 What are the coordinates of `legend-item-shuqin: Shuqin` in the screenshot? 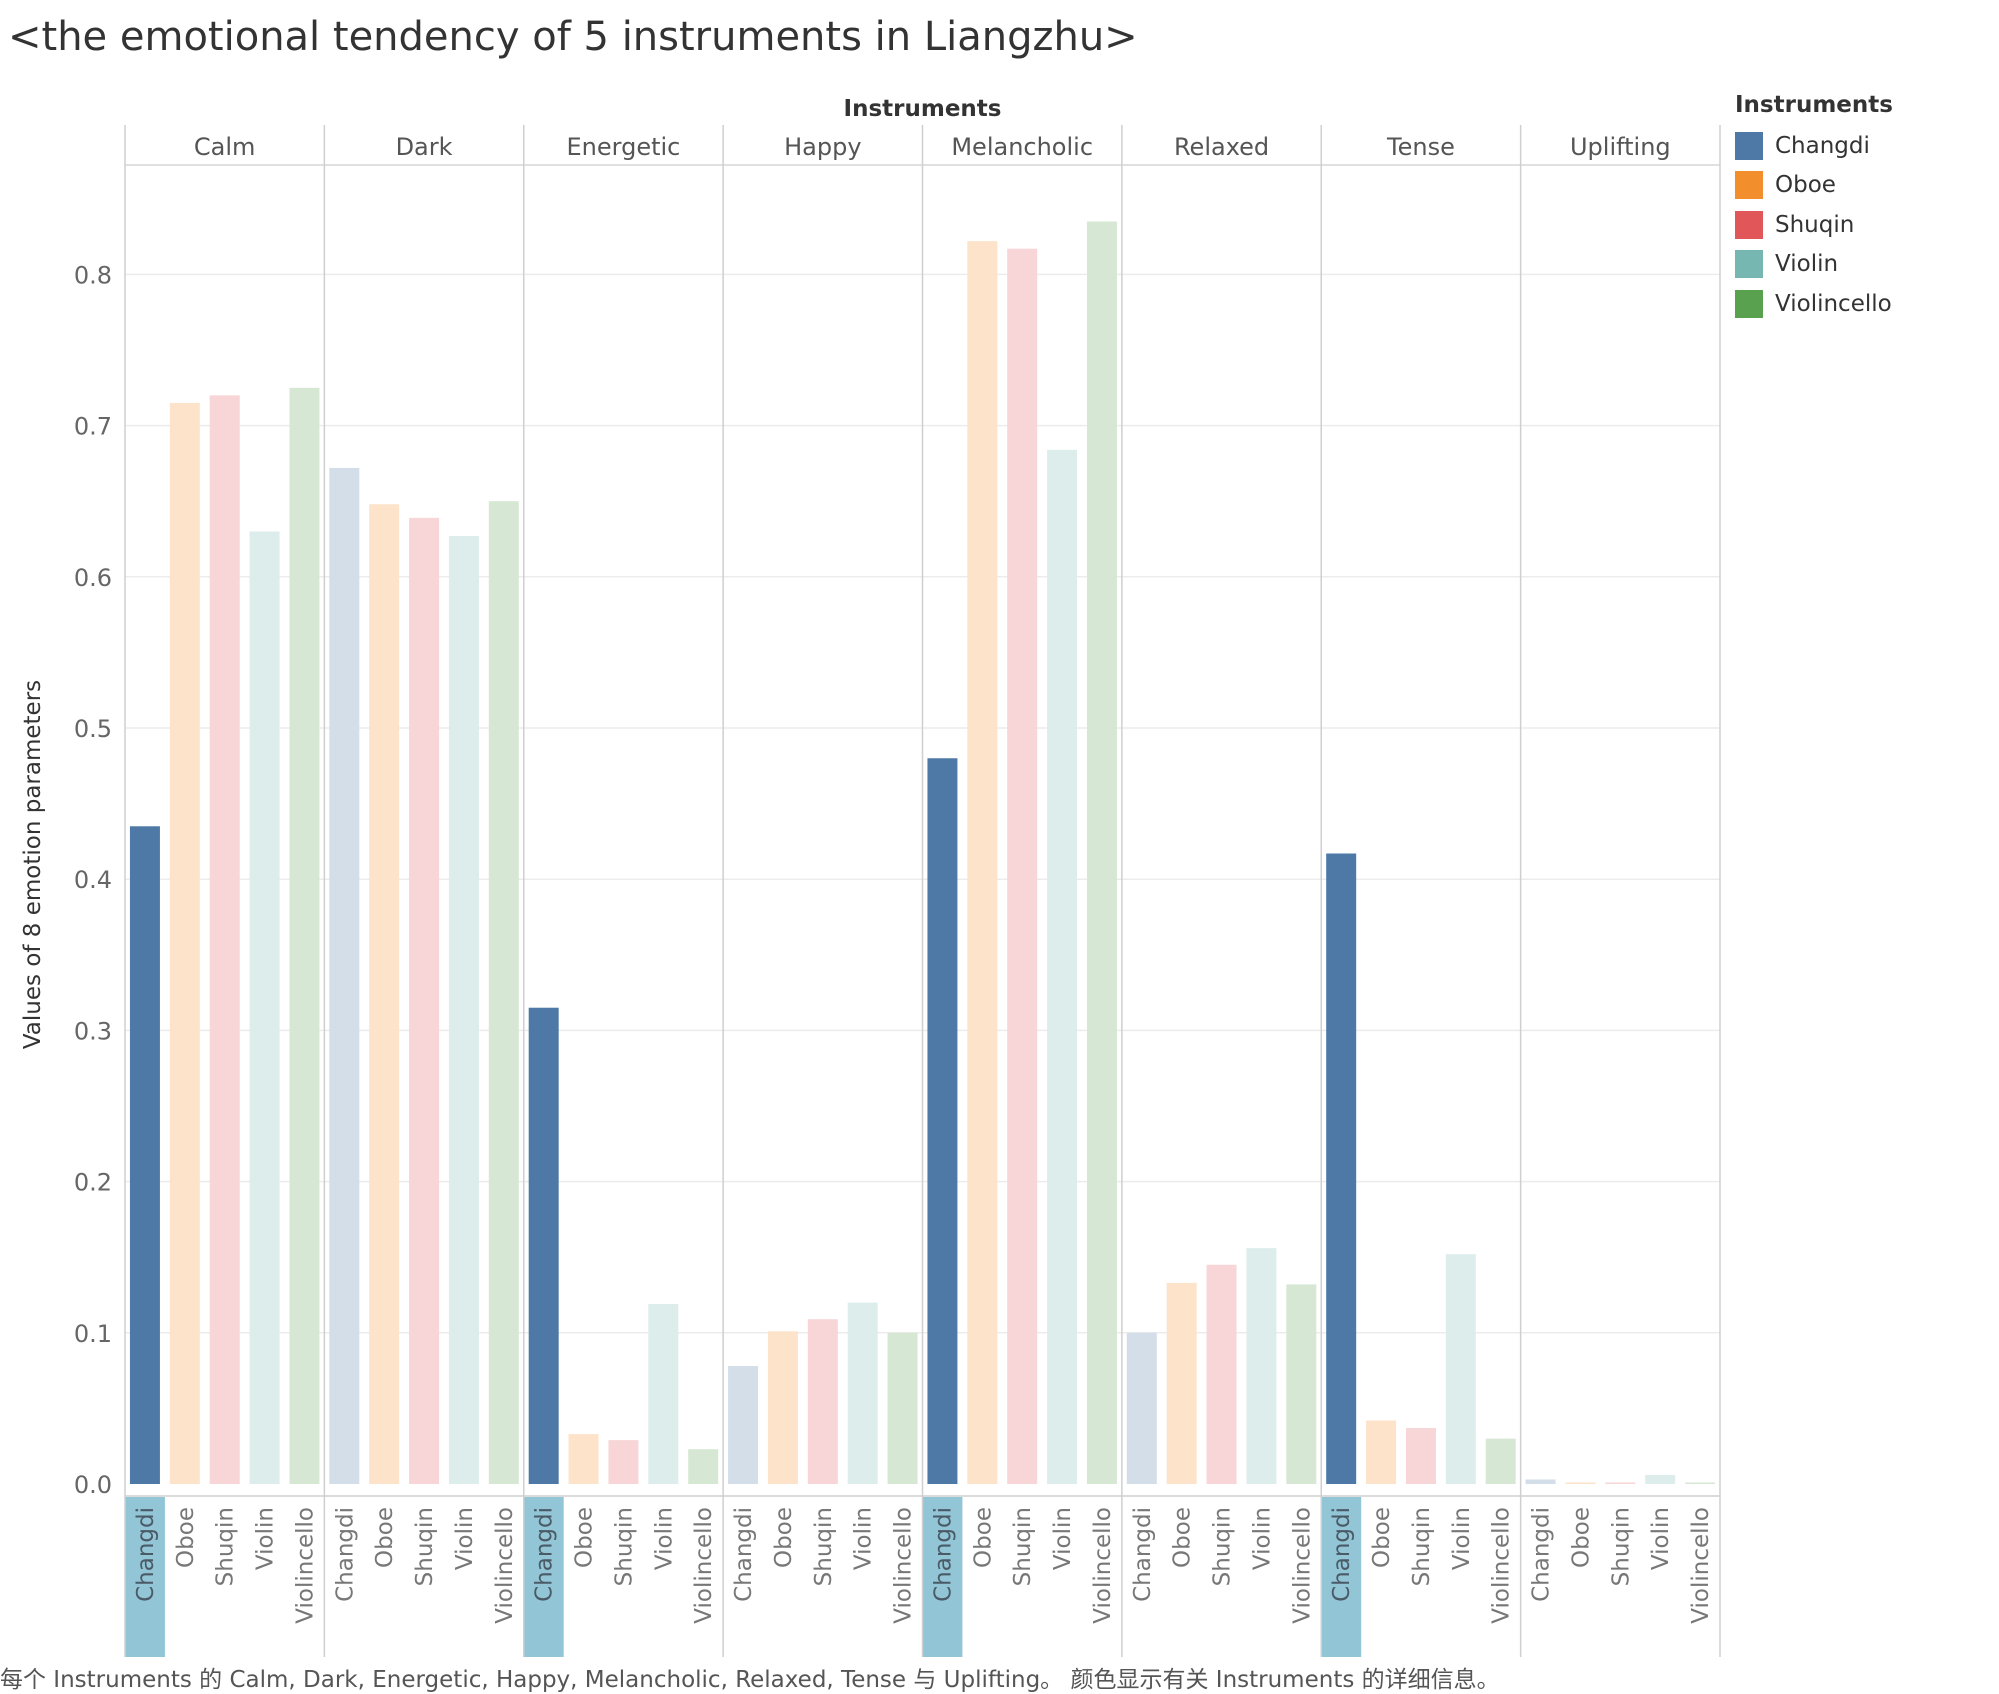 It's located at (1814, 225).